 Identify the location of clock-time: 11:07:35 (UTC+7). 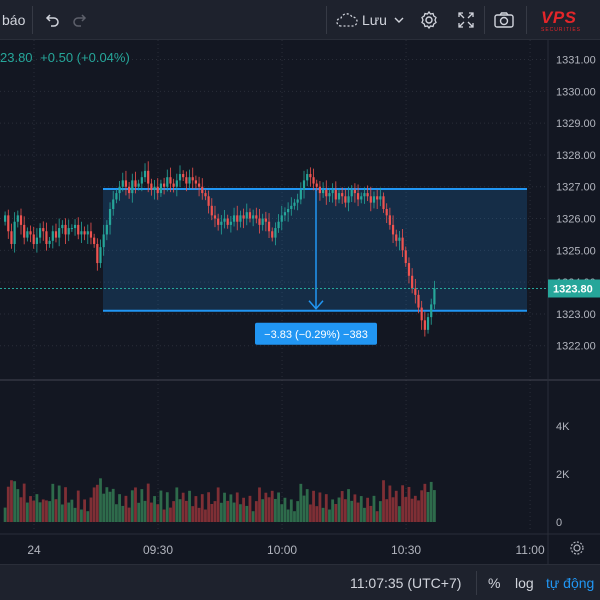
(406, 583).